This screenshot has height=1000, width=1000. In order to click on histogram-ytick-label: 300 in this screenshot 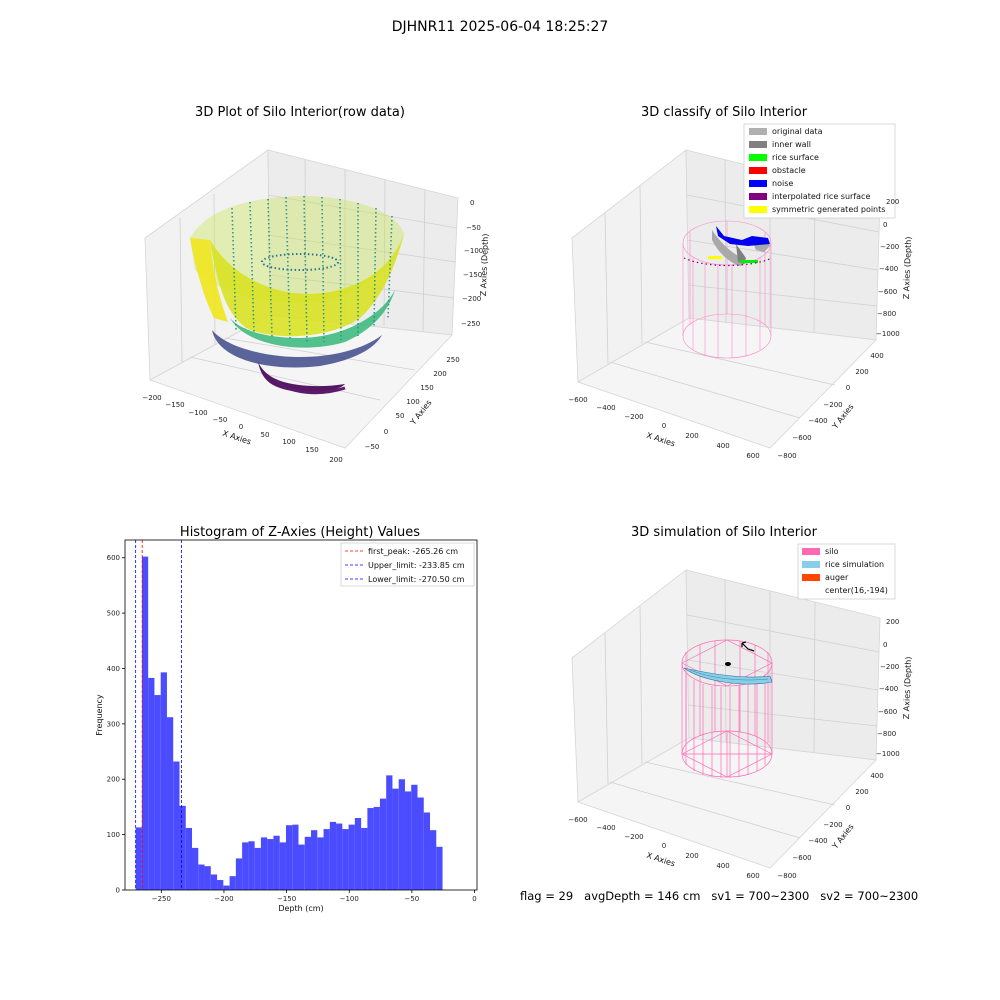, I will do `click(113, 724)`.